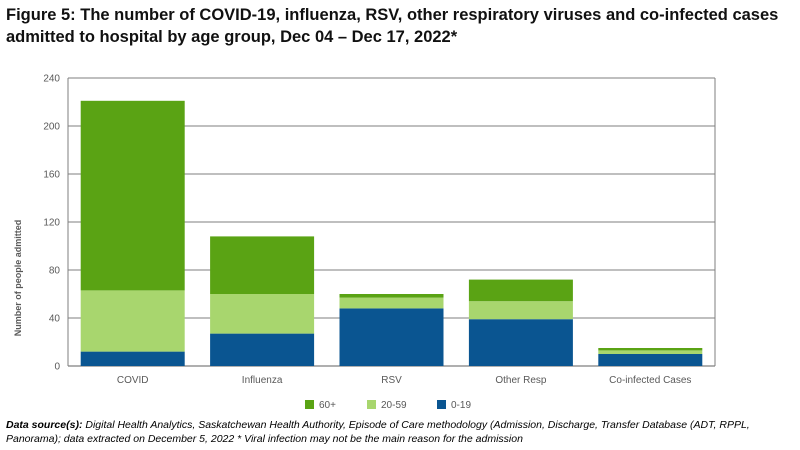 This screenshot has height=450, width=800. What do you see at coordinates (461, 405) in the screenshot?
I see `legend-label: 0-19` at bounding box center [461, 405].